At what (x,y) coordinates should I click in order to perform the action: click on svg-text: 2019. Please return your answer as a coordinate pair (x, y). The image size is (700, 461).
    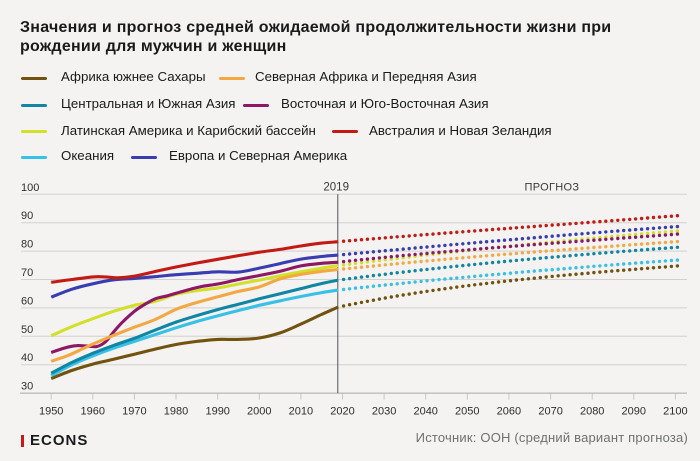
    Looking at the image, I should click on (336, 188).